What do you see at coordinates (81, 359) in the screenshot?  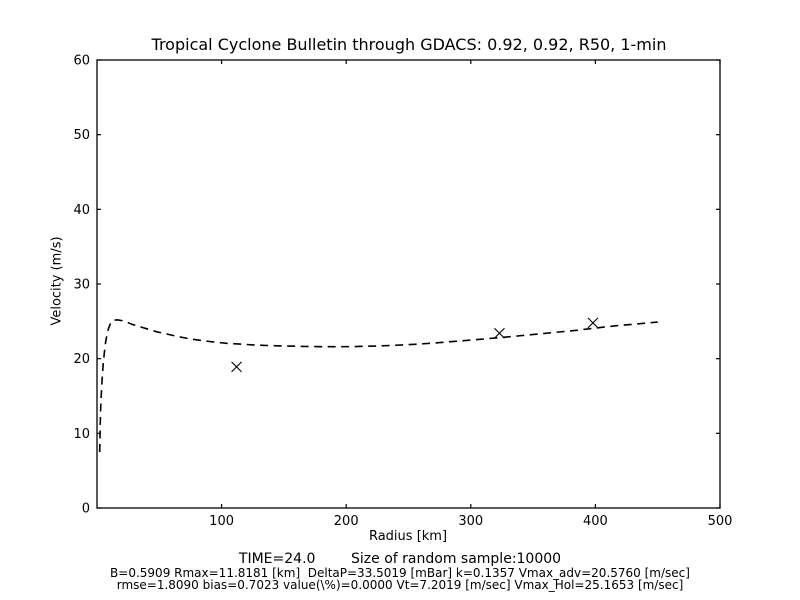 I see `y-tick-label: 20` at bounding box center [81, 359].